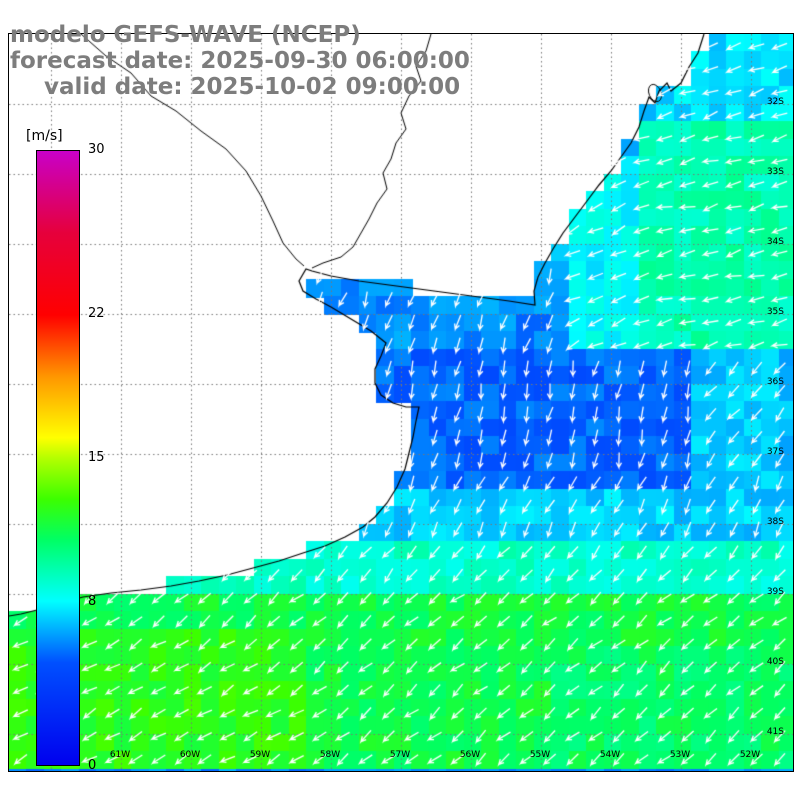  What do you see at coordinates (400, 755) in the screenshot?
I see `lon-label: 57W` at bounding box center [400, 755].